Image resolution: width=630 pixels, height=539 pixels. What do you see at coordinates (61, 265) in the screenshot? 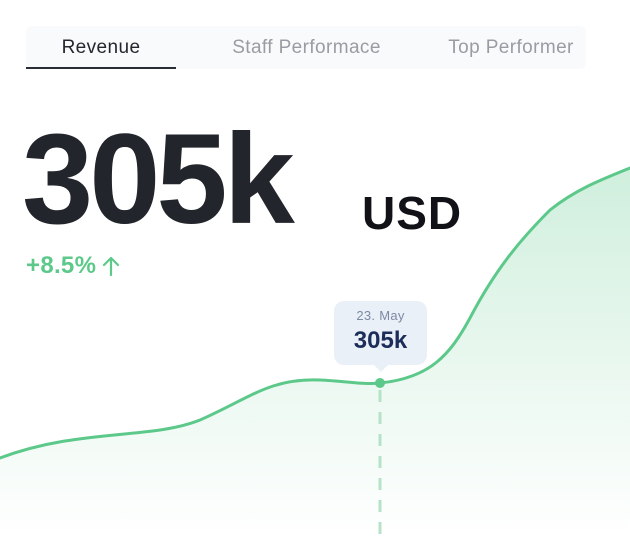
I see `revenue-change-value: +8.5%` at bounding box center [61, 265].